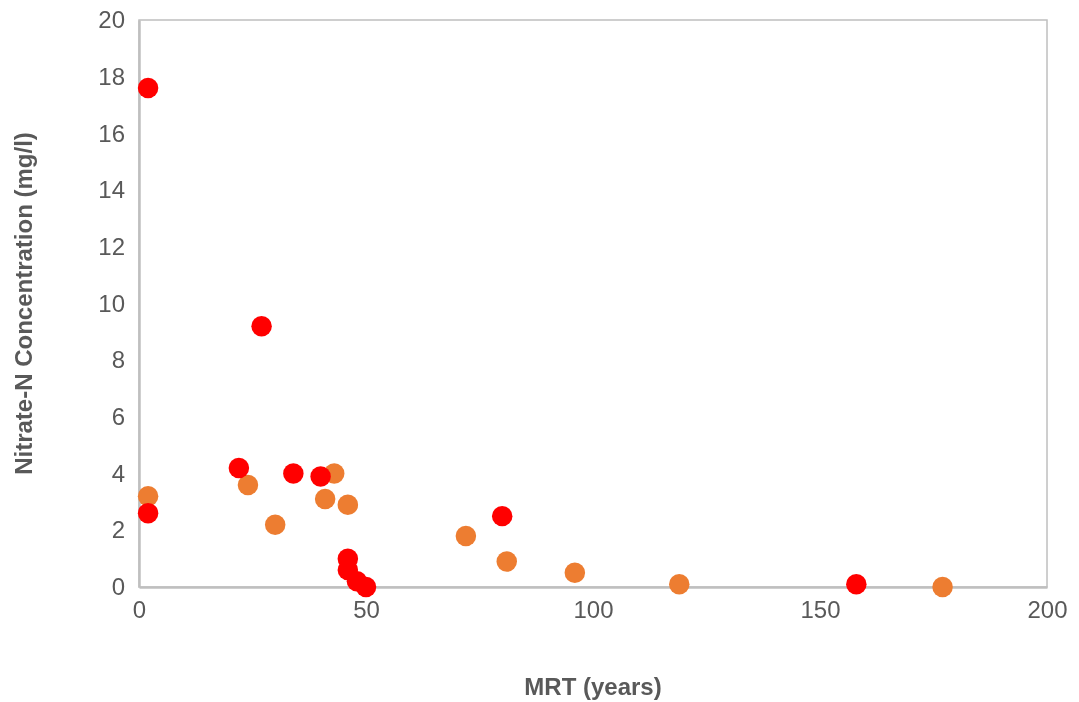 The width and height of the screenshot is (1079, 702). I want to click on x-tick-label: 0, so click(139, 610).